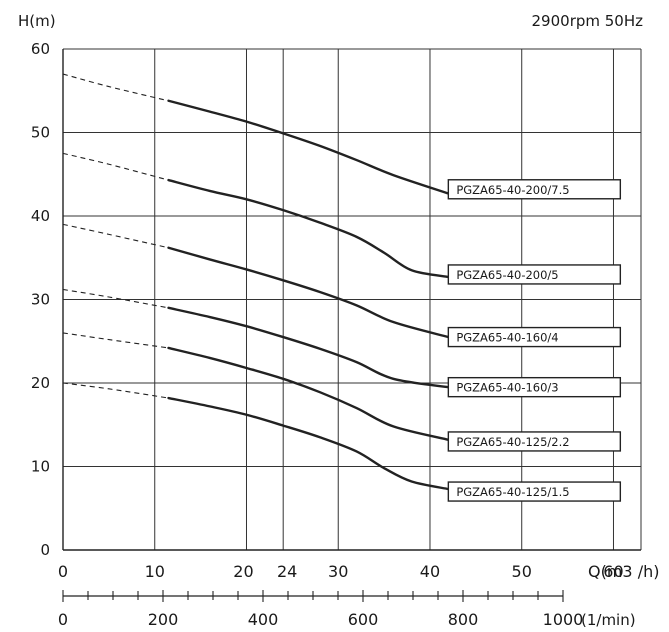  What do you see at coordinates (320, 609) in the screenshot?
I see `secondary-x-axis: 0 200 400 600 800 1000` at bounding box center [320, 609].